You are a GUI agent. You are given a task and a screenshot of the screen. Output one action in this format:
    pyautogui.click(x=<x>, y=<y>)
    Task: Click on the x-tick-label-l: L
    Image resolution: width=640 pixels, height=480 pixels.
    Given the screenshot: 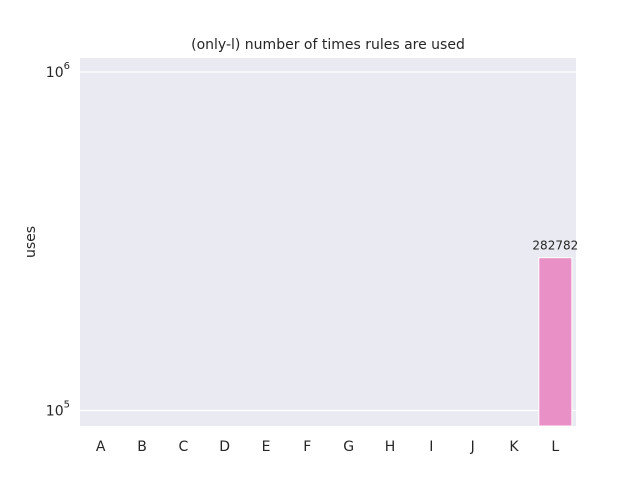 What is the action you would take?
    pyautogui.click(x=555, y=447)
    